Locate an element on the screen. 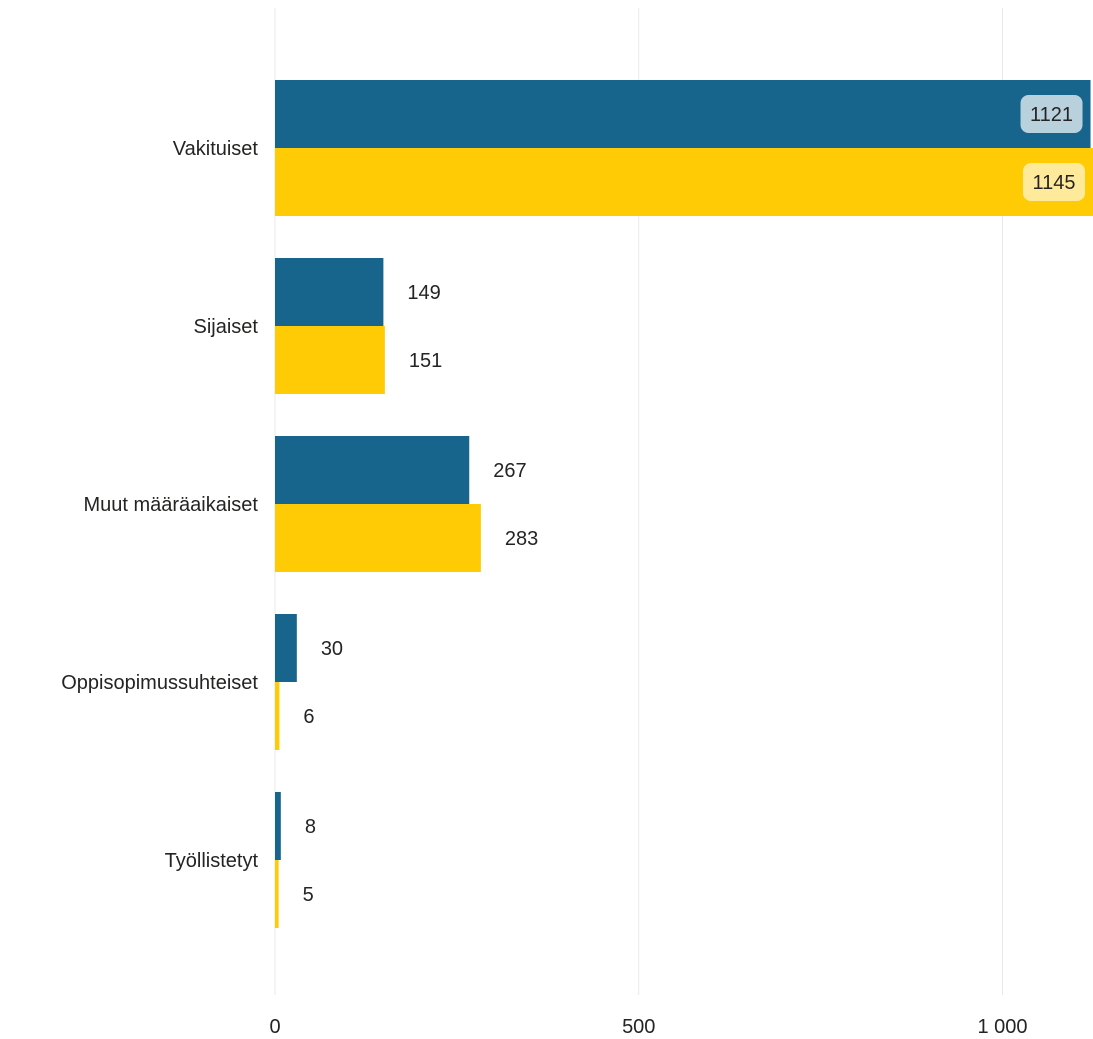 The height and width of the screenshot is (1039, 1093). data-label: 149 is located at coordinates (423, 293).